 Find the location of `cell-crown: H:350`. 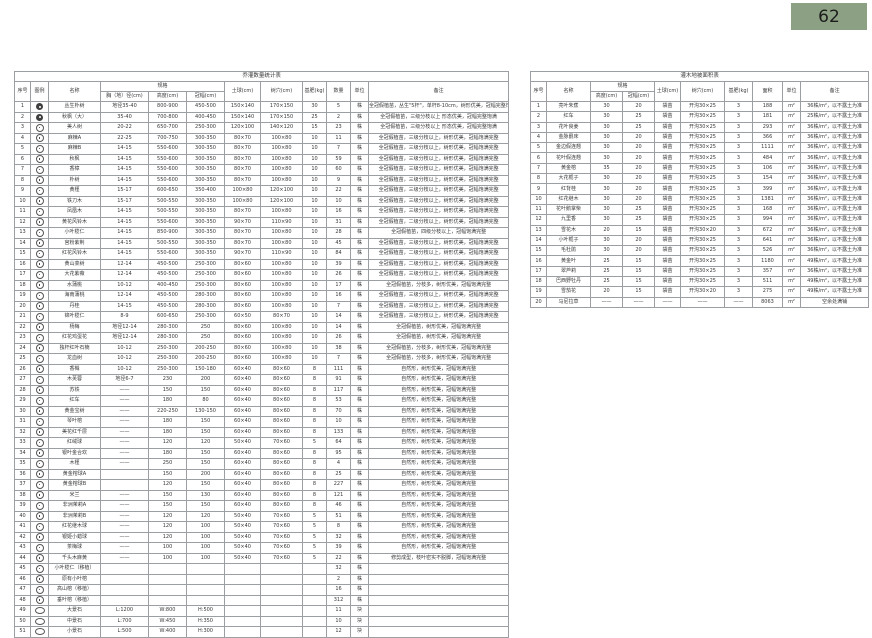

cell-crown: H:350 is located at coordinates (205, 621).